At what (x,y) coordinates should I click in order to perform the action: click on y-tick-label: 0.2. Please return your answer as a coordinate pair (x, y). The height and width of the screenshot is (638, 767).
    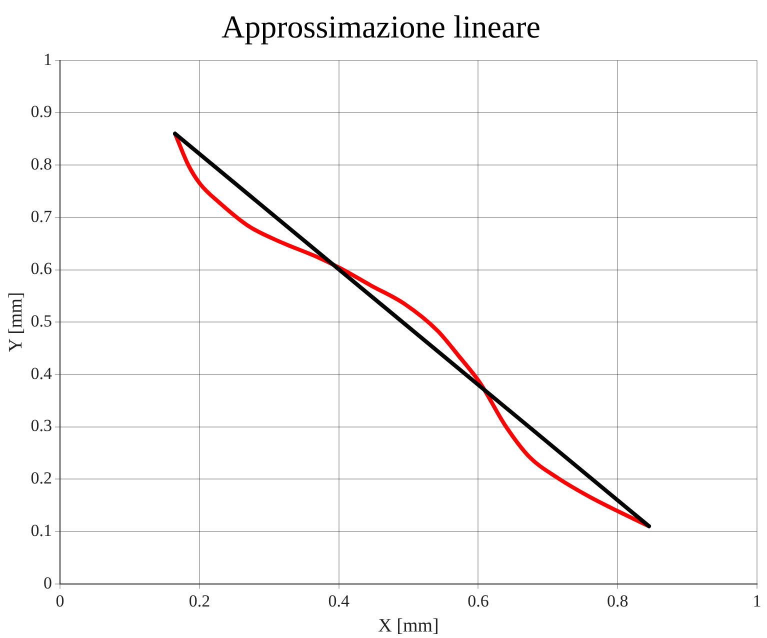
    Looking at the image, I should click on (41, 478).